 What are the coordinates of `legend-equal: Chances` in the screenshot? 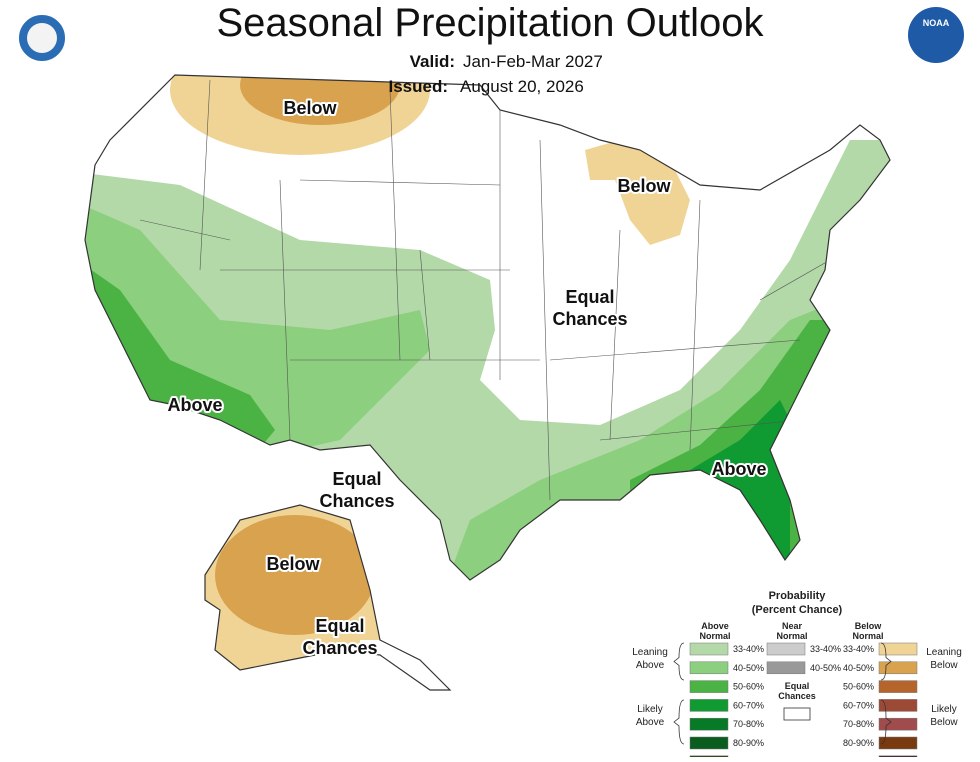 It's located at (797, 696).